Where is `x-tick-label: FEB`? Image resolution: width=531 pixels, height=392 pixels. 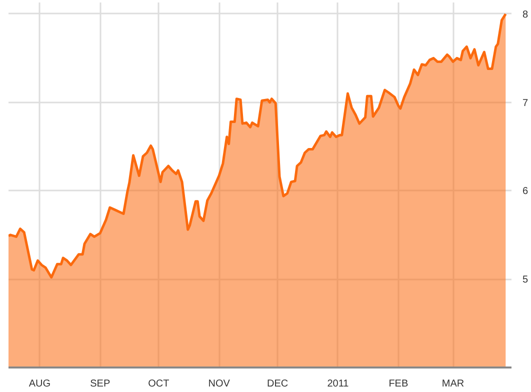
x-tick-label: FEB is located at coordinates (398, 384).